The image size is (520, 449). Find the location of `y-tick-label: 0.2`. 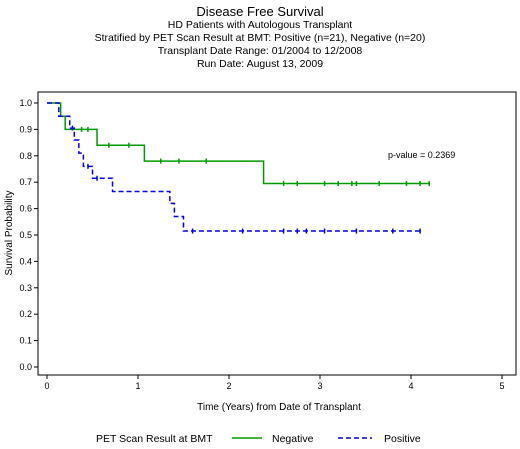

y-tick-label: 0.2 is located at coordinates (25, 314).